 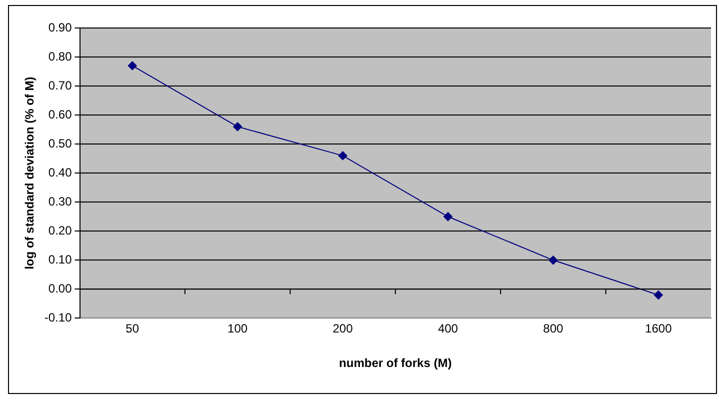 What do you see at coordinates (60, 85) in the screenshot?
I see `y-tick-label: 0.70` at bounding box center [60, 85].